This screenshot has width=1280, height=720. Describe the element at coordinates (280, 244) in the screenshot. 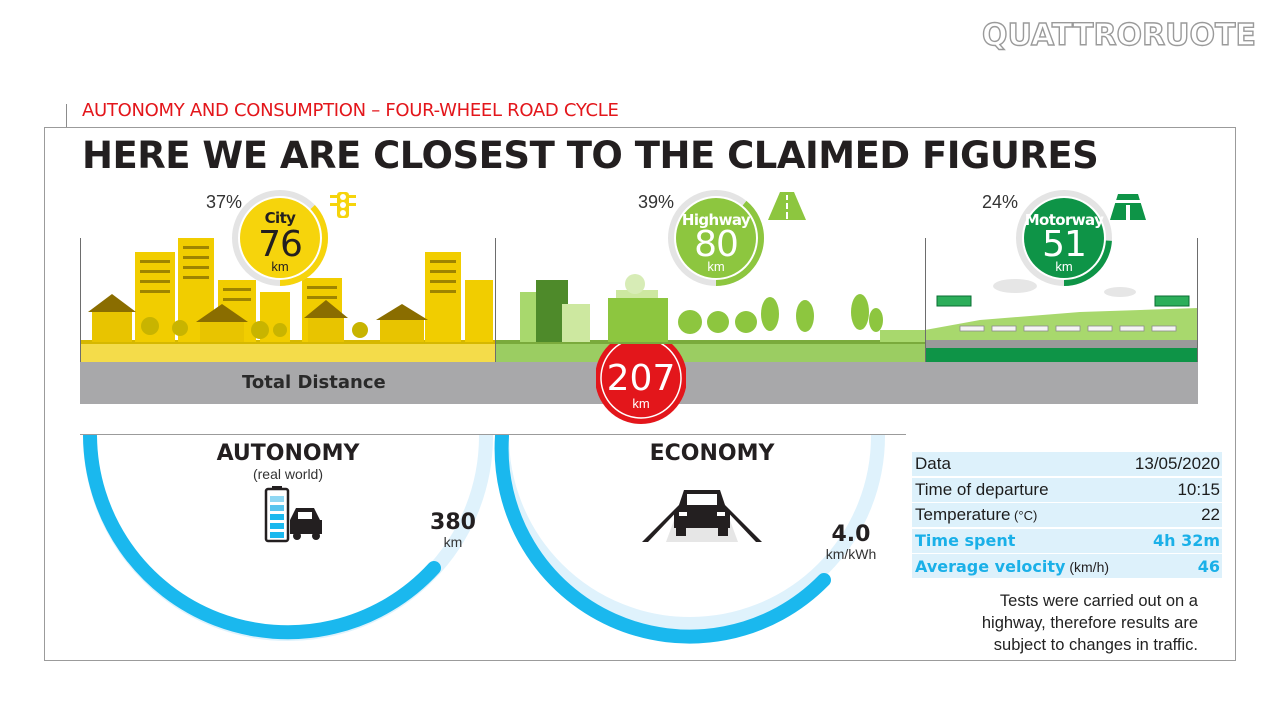

I see `city-distance: 76` at that location.